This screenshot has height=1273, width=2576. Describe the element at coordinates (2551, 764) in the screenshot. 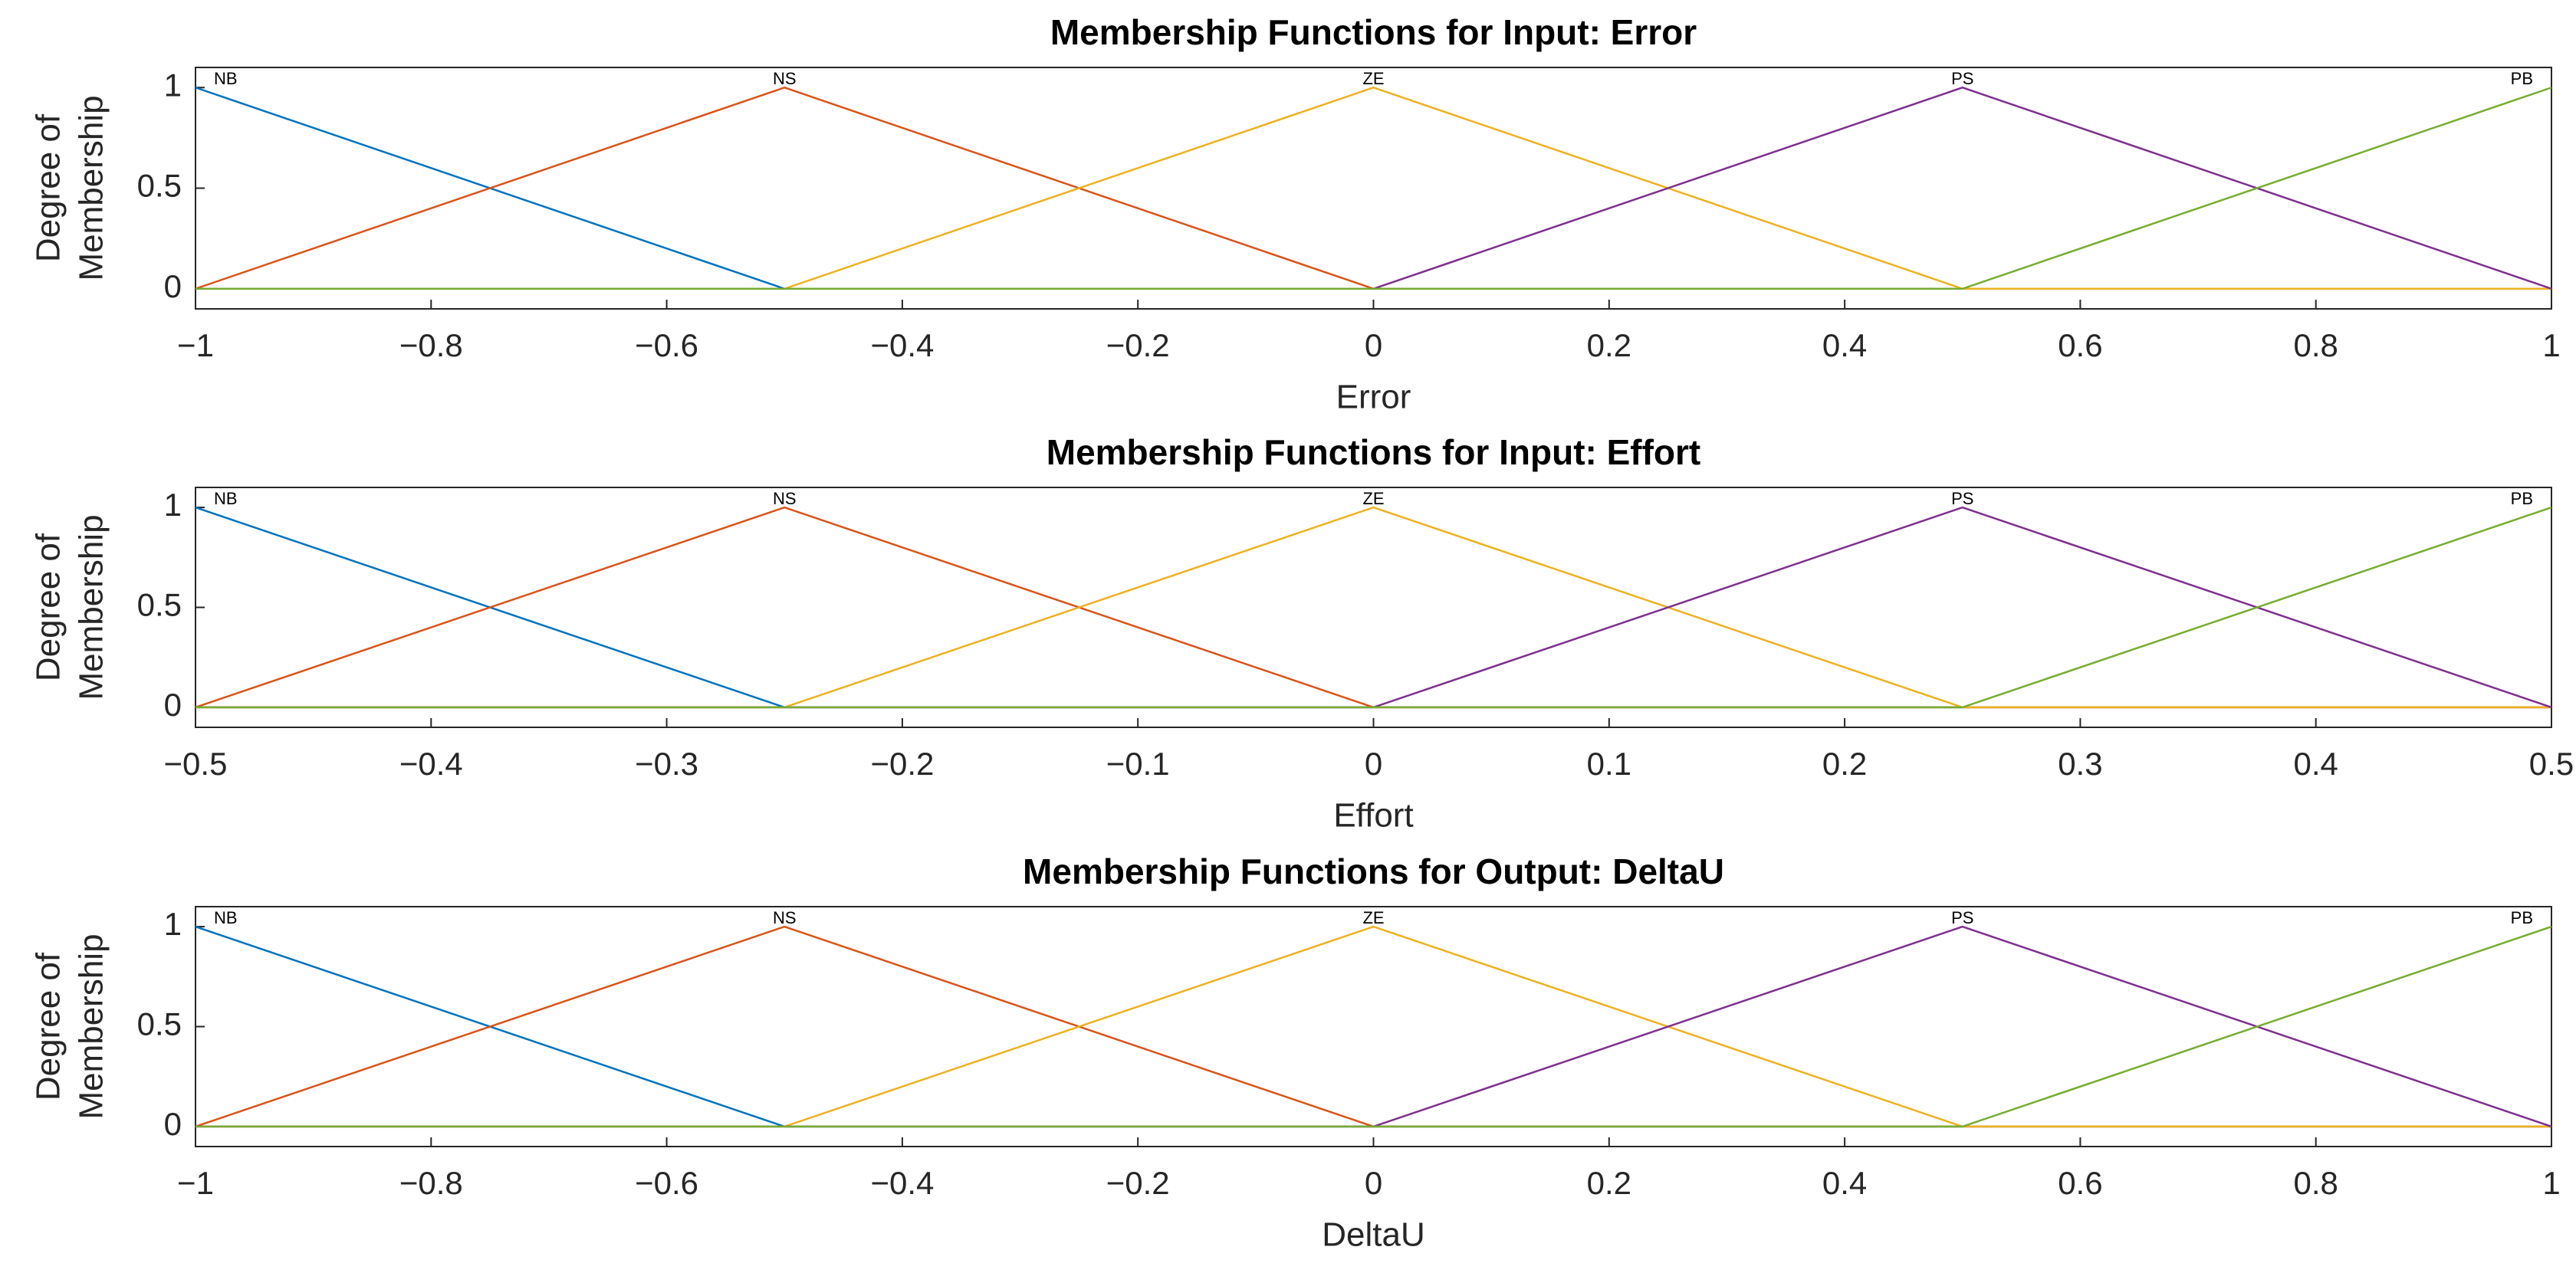

I see `x-tick-label: 0.5` at that location.